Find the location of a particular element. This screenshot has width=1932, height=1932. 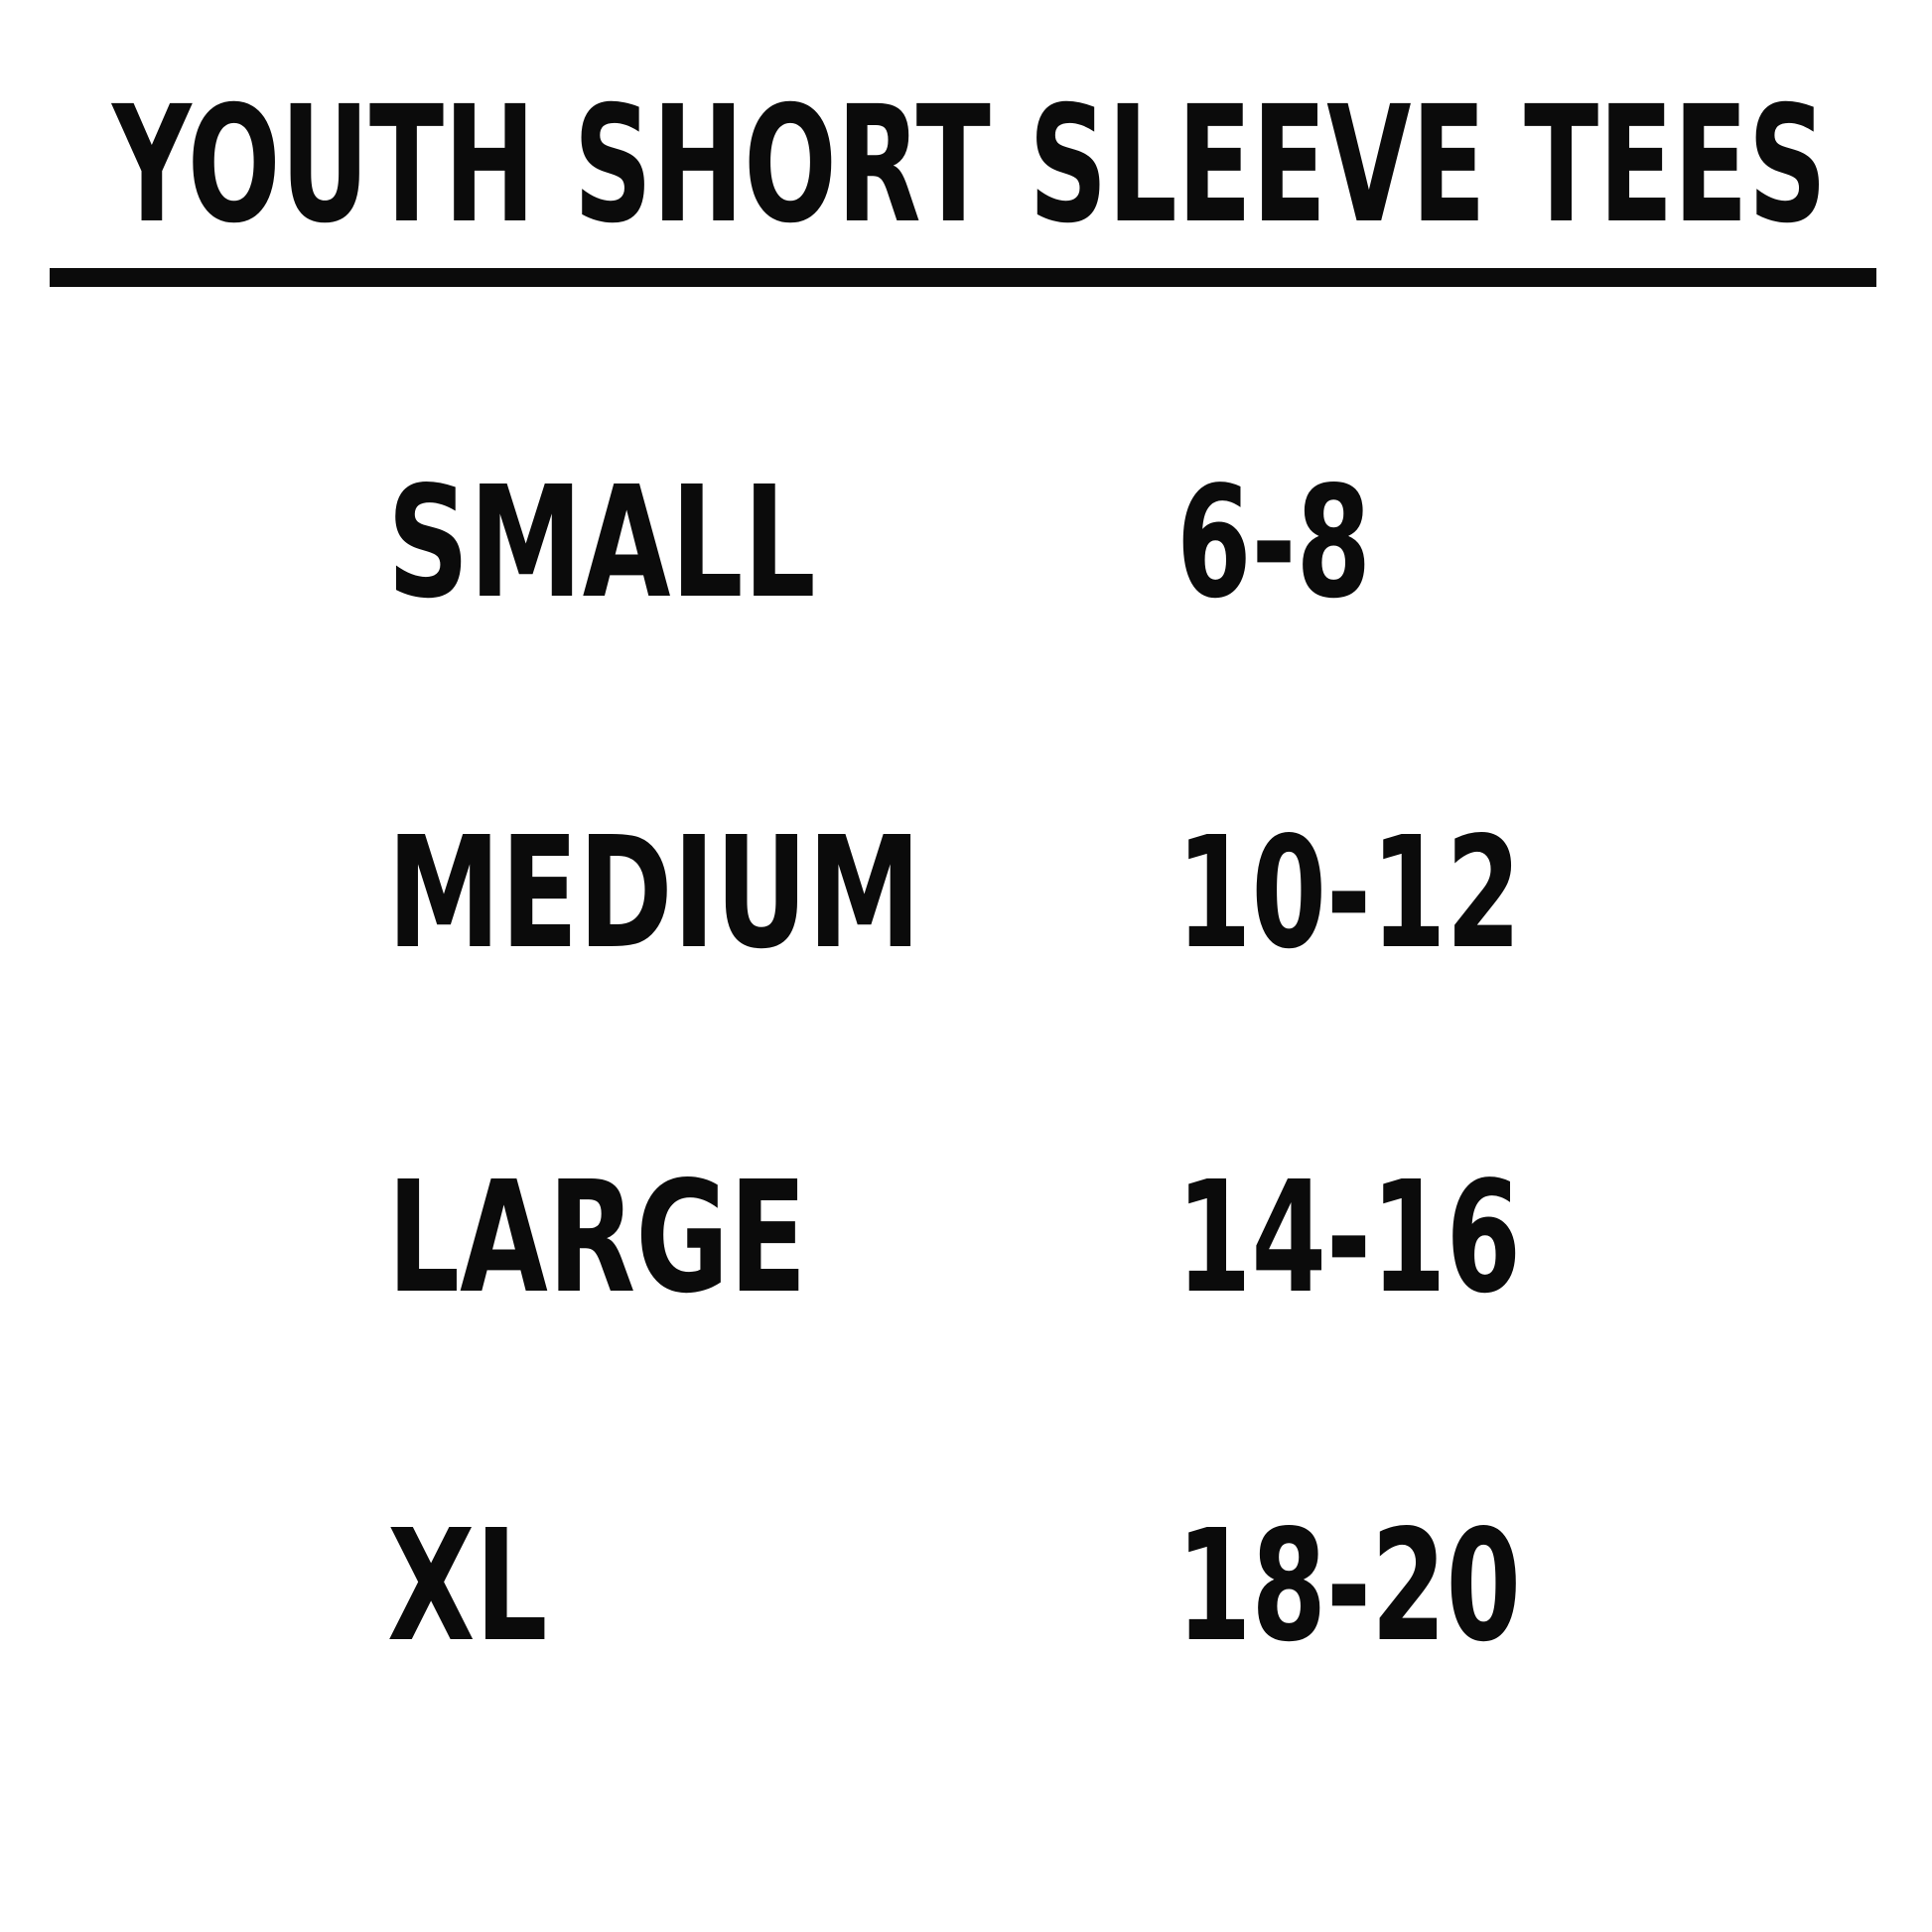

page-title: YOUTH SHORT SLEEVE TEES is located at coordinates (970, 165).